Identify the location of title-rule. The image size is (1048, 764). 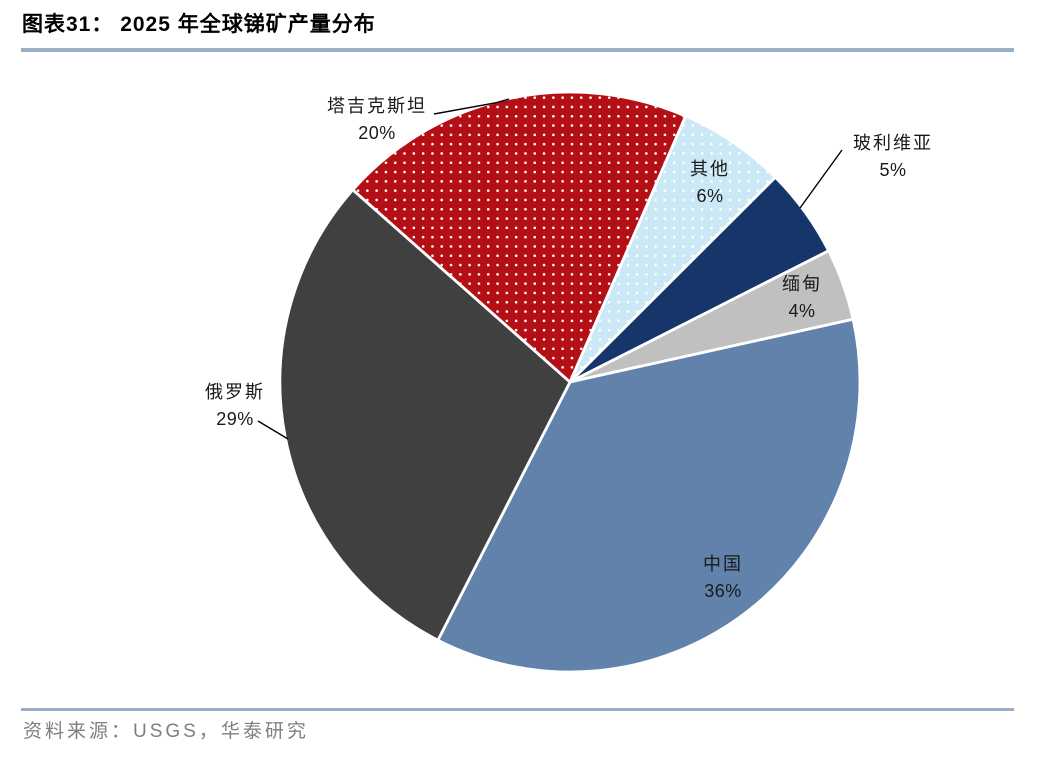
(517, 50).